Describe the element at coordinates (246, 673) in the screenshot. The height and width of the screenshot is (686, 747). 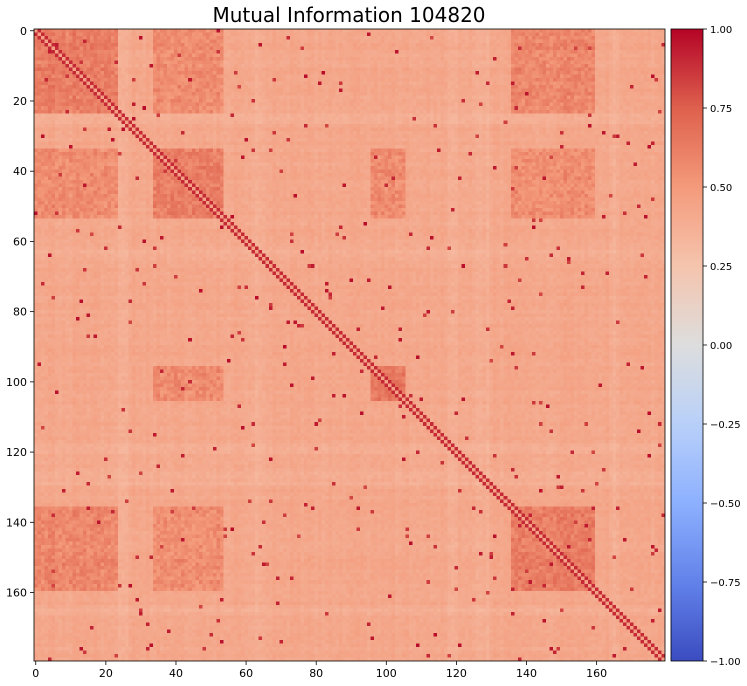
I see `x-tick-label: 60` at that location.